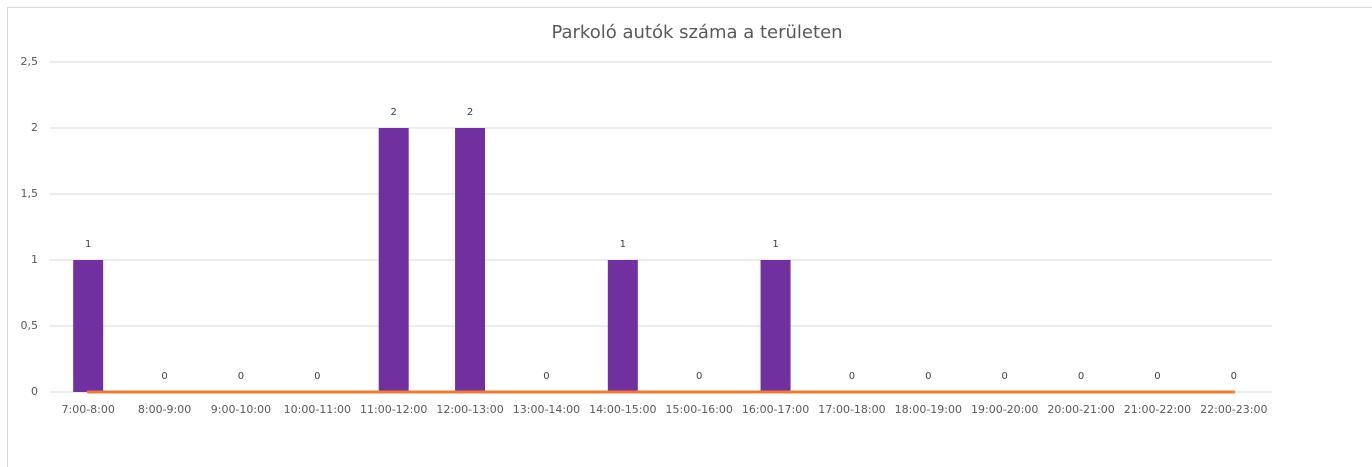 The image size is (1372, 467). Describe the element at coordinates (34, 127) in the screenshot. I see `y-tick-label: 2` at that location.